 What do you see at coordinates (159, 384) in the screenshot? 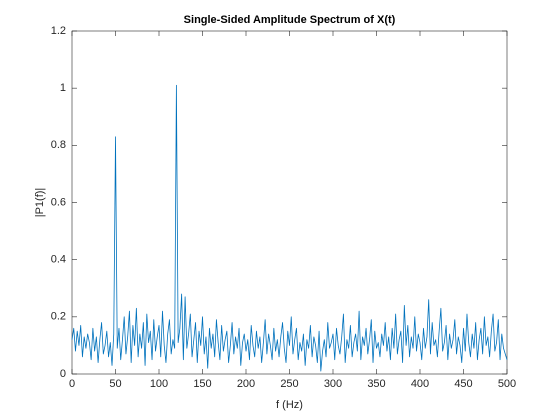
I see `x-tick-label: 100` at bounding box center [159, 384].